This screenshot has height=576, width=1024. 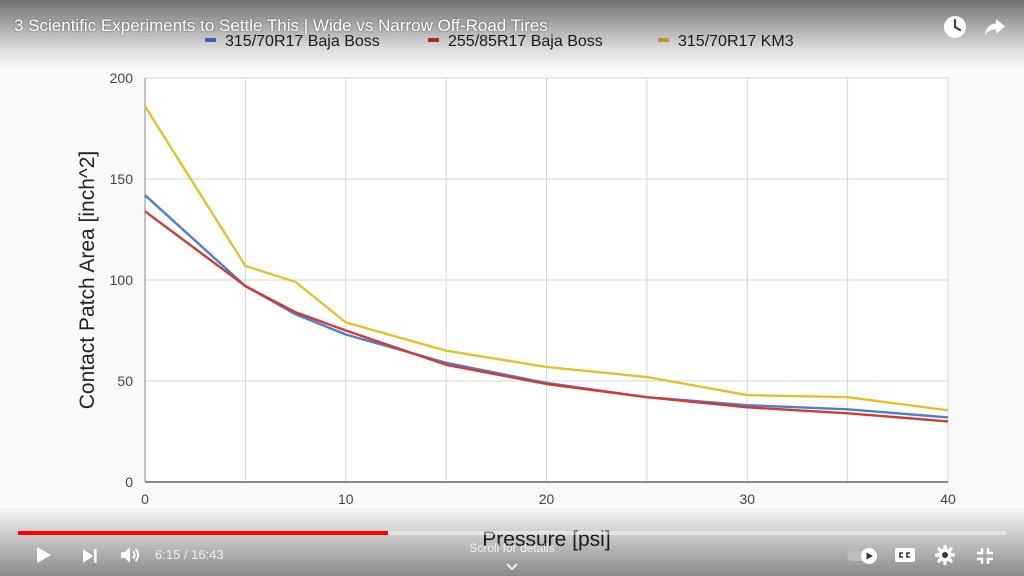 I want to click on next-icon, so click(x=90, y=556).